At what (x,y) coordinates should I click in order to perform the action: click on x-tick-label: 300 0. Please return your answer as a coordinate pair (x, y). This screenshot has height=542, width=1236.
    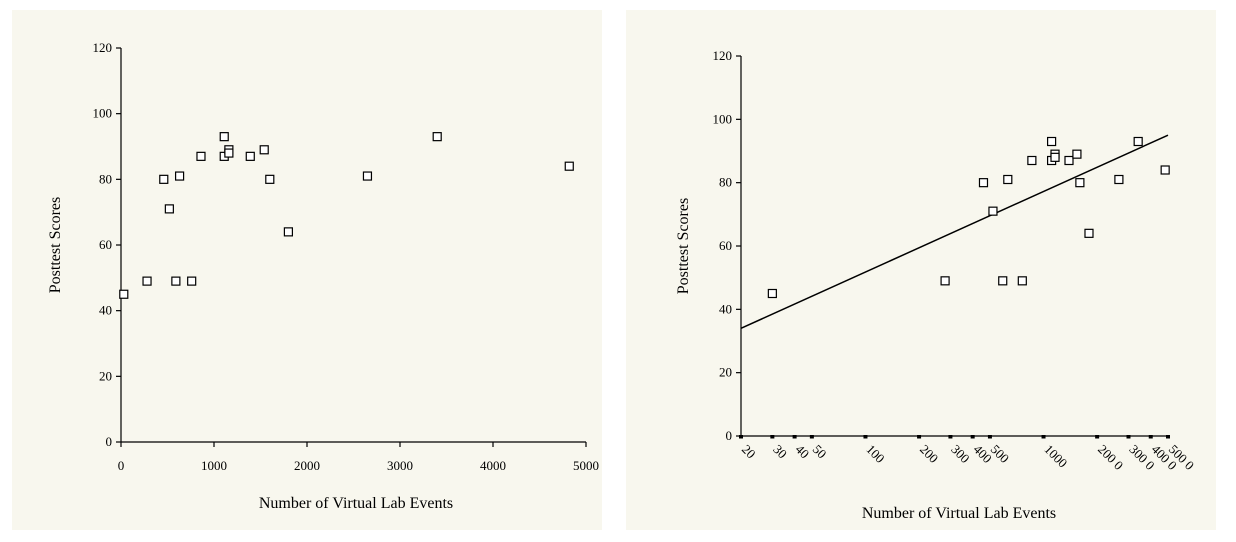
    Looking at the image, I should click on (1141, 457).